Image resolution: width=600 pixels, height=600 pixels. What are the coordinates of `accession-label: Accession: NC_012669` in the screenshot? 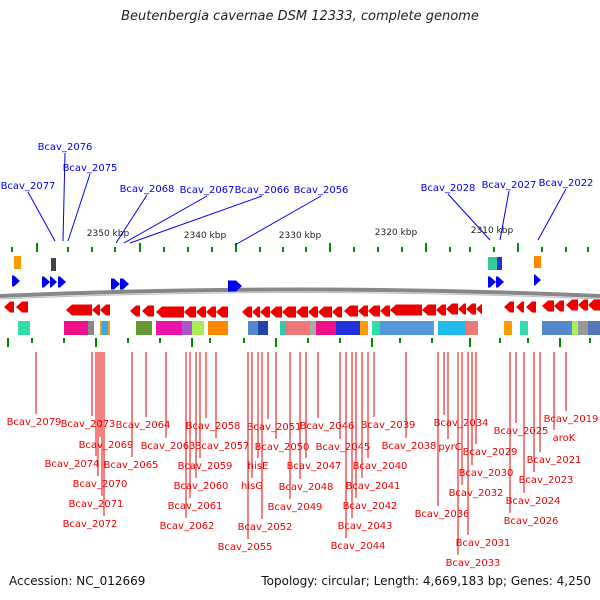 It's located at (77, 581).